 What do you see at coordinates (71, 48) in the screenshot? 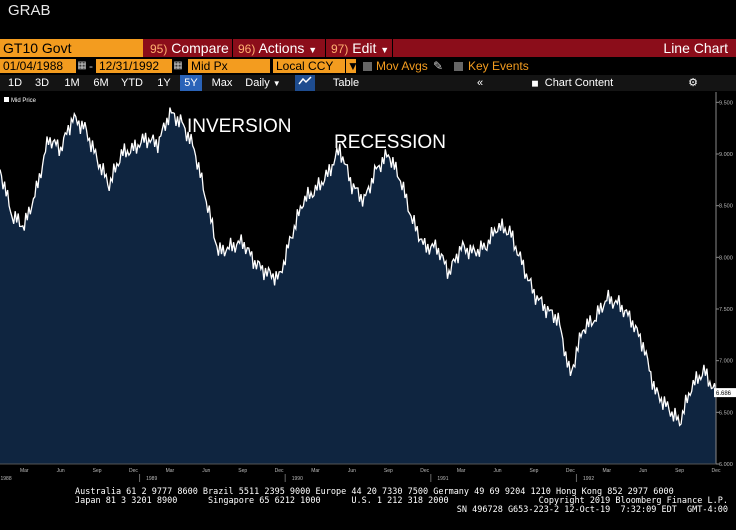
I see `ticker-field: GT10 Govt` at bounding box center [71, 48].